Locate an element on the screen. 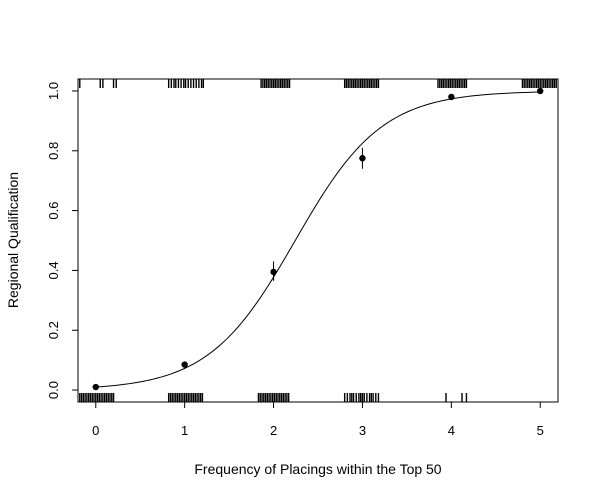 Image resolution: width=600 pixels, height=500 pixels. x-tick-label: 3 is located at coordinates (362, 430).